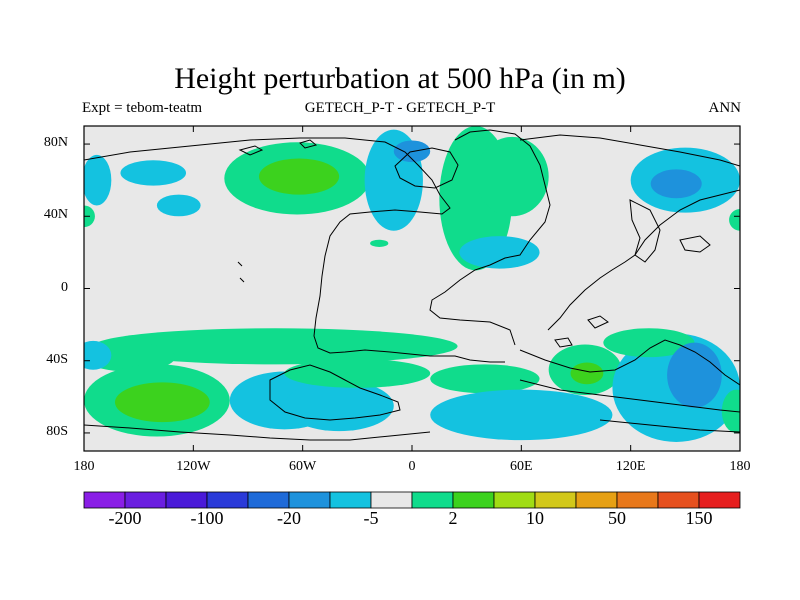 Image resolution: width=800 pixels, height=600 pixels. I want to click on colorbar-label: 150, so click(699, 518).